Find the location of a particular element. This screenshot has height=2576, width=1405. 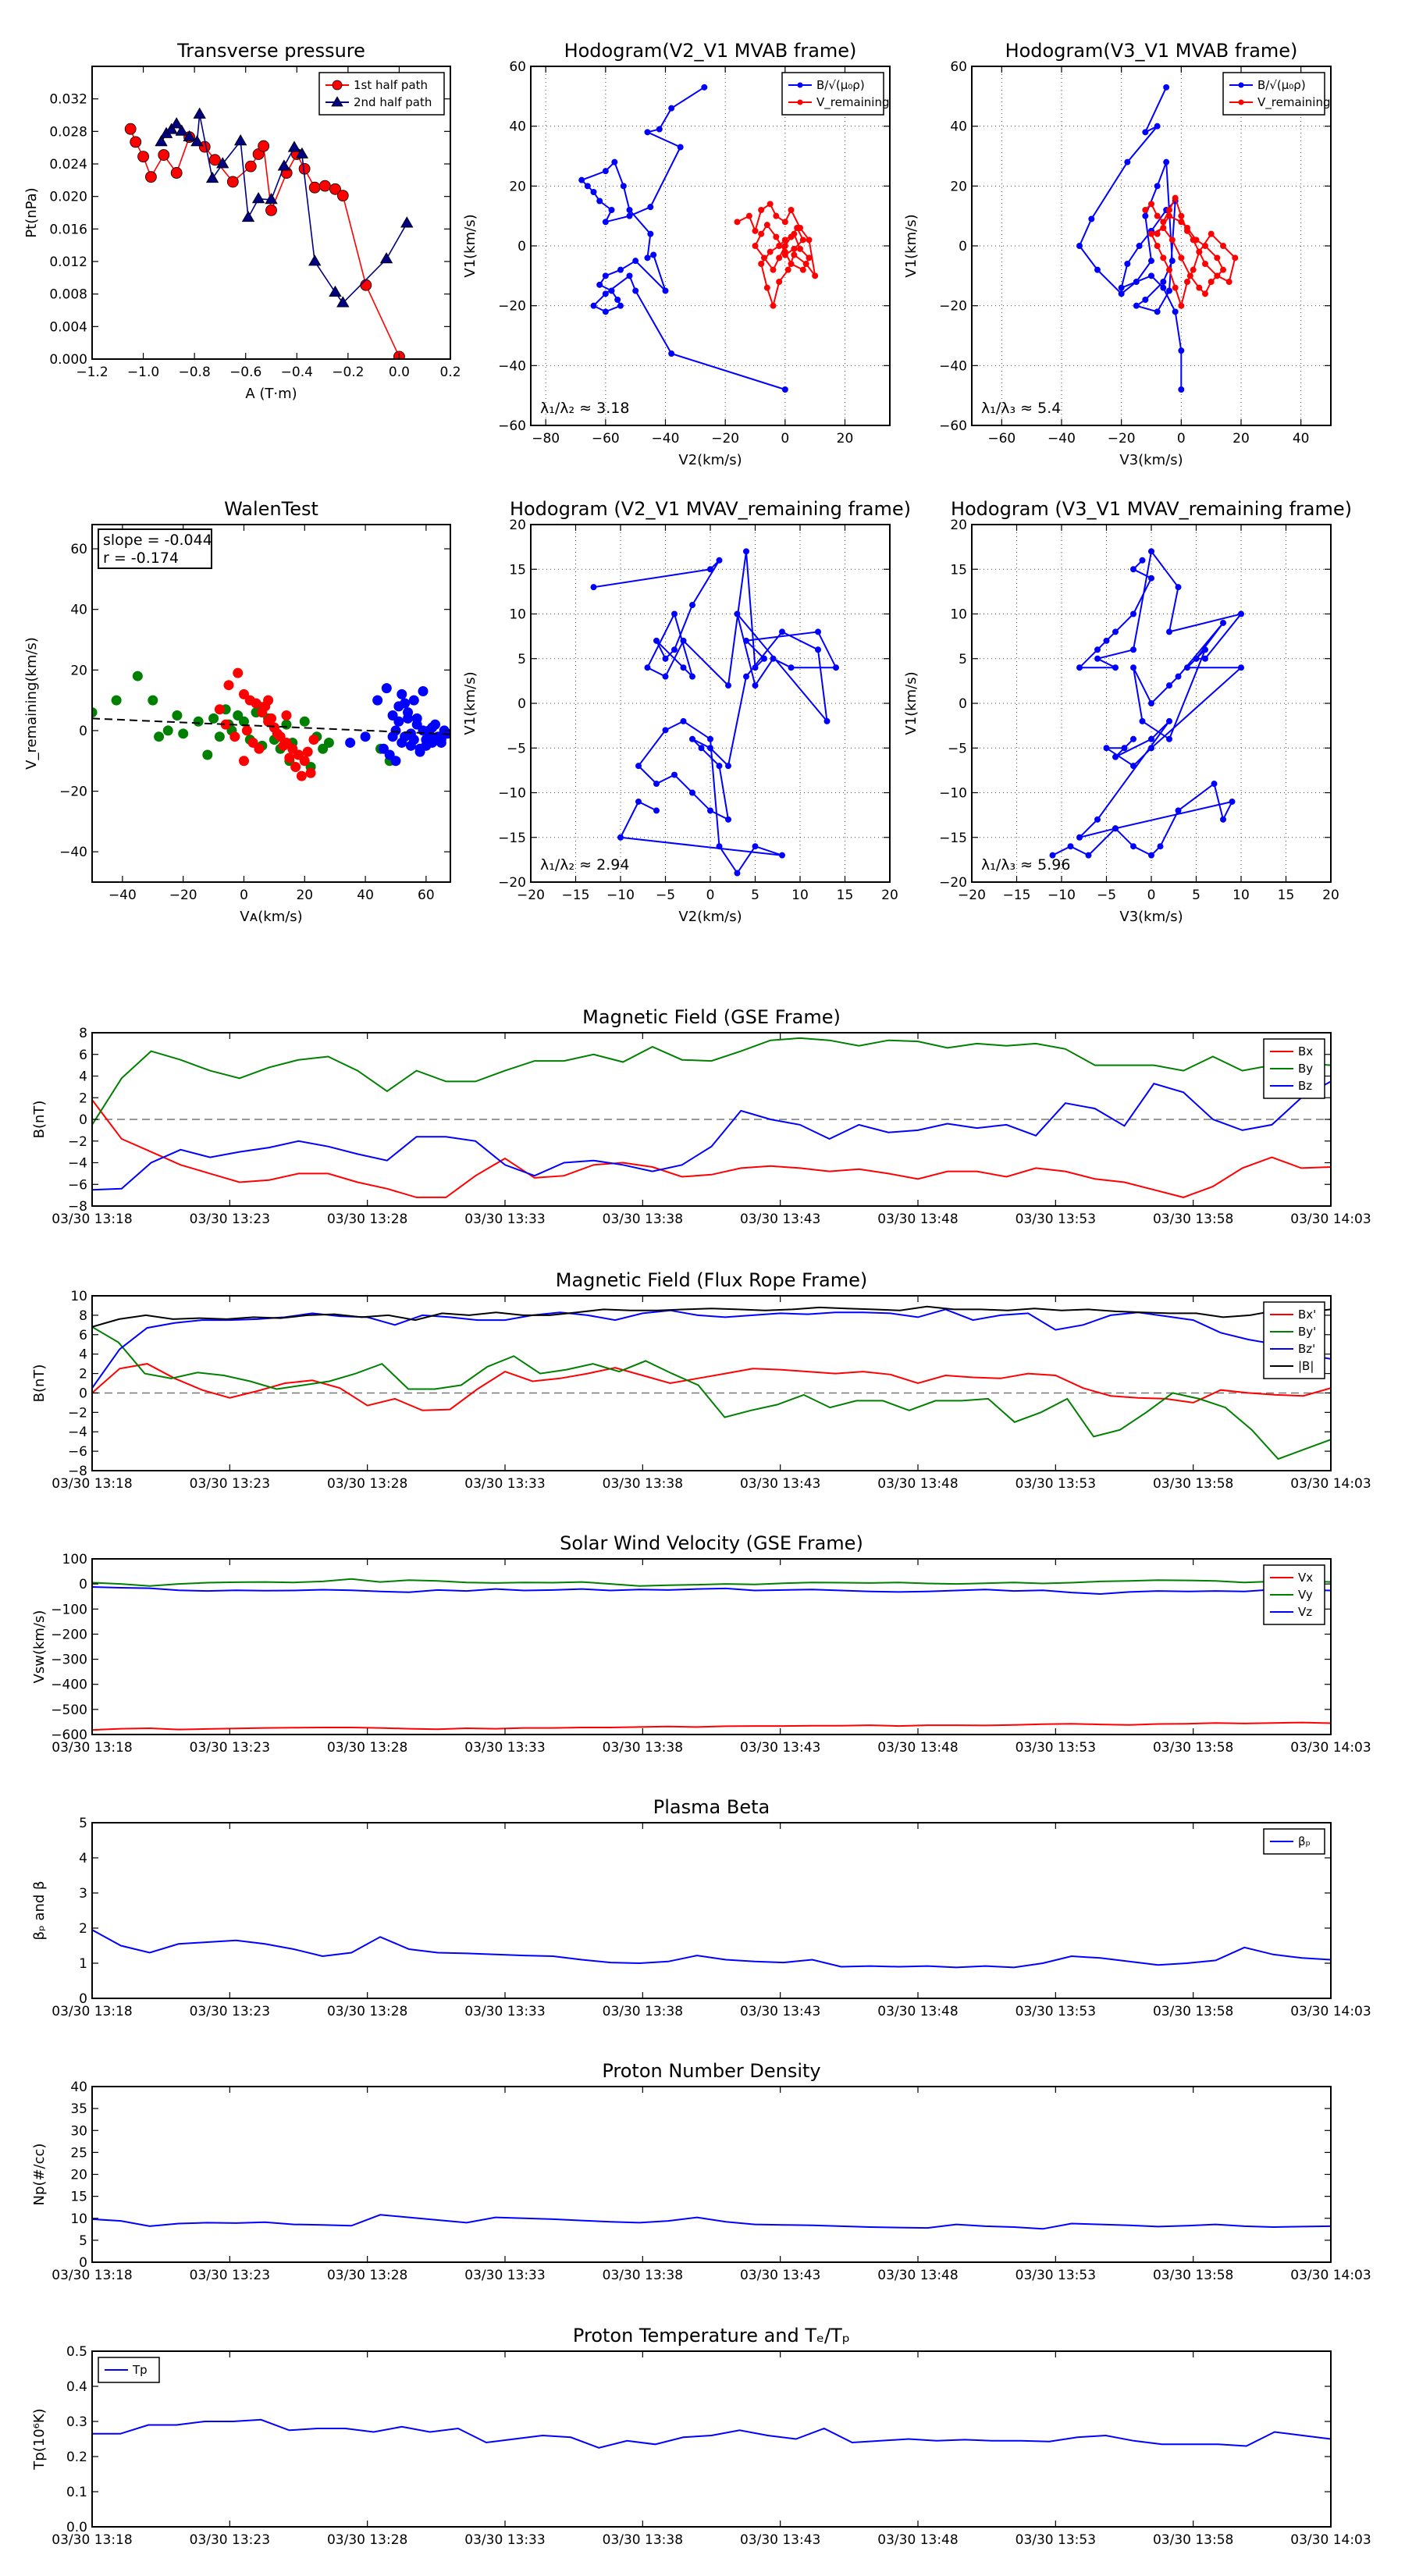

y-axis-label: Np(#/cc) is located at coordinates (40, 2175).